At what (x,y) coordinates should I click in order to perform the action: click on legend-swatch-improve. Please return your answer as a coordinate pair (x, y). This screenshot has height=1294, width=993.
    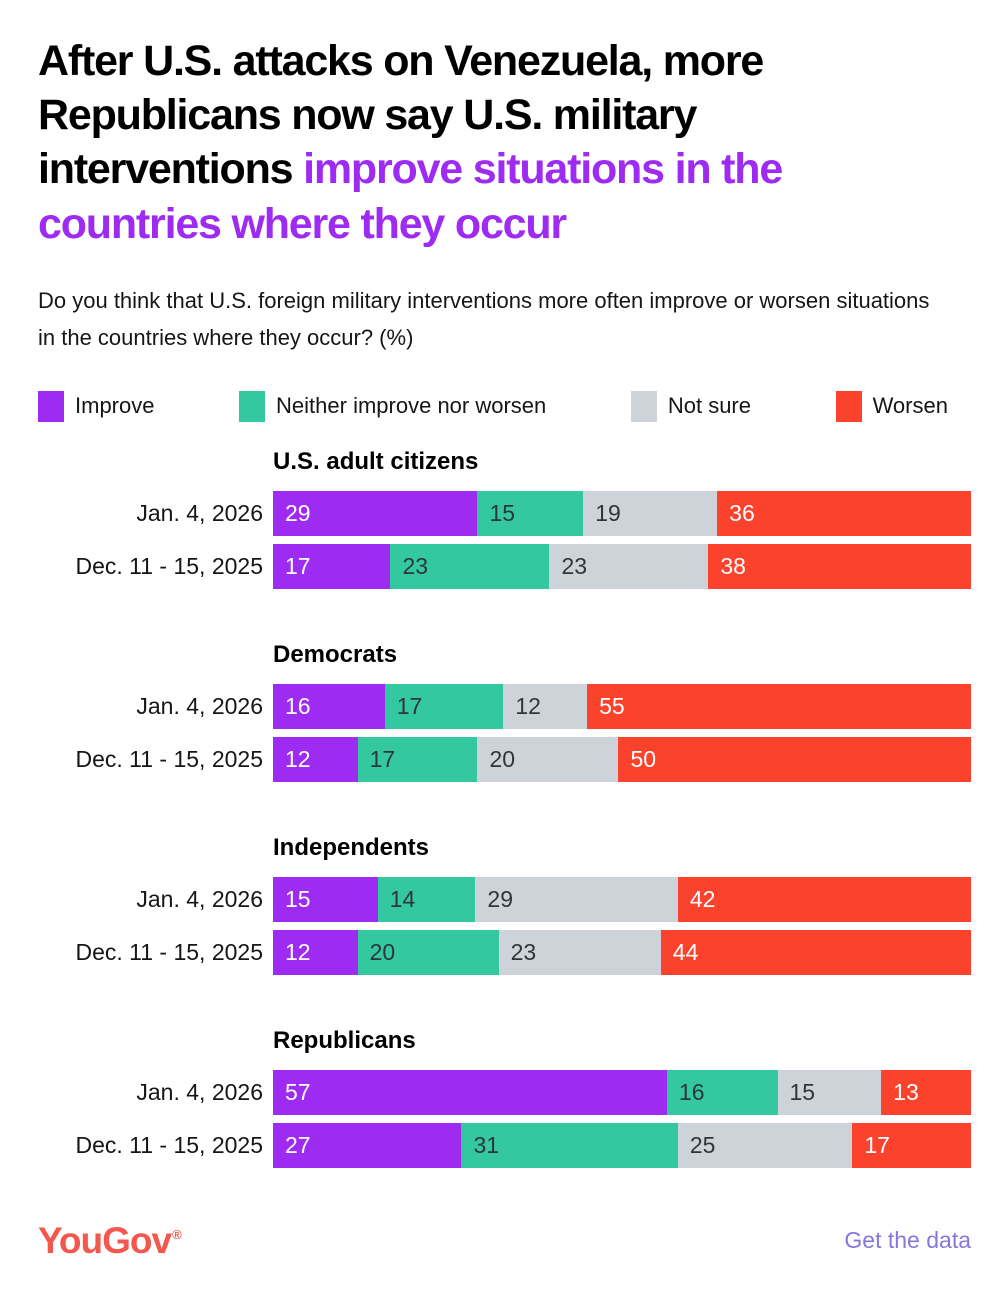
    Looking at the image, I should click on (51, 406).